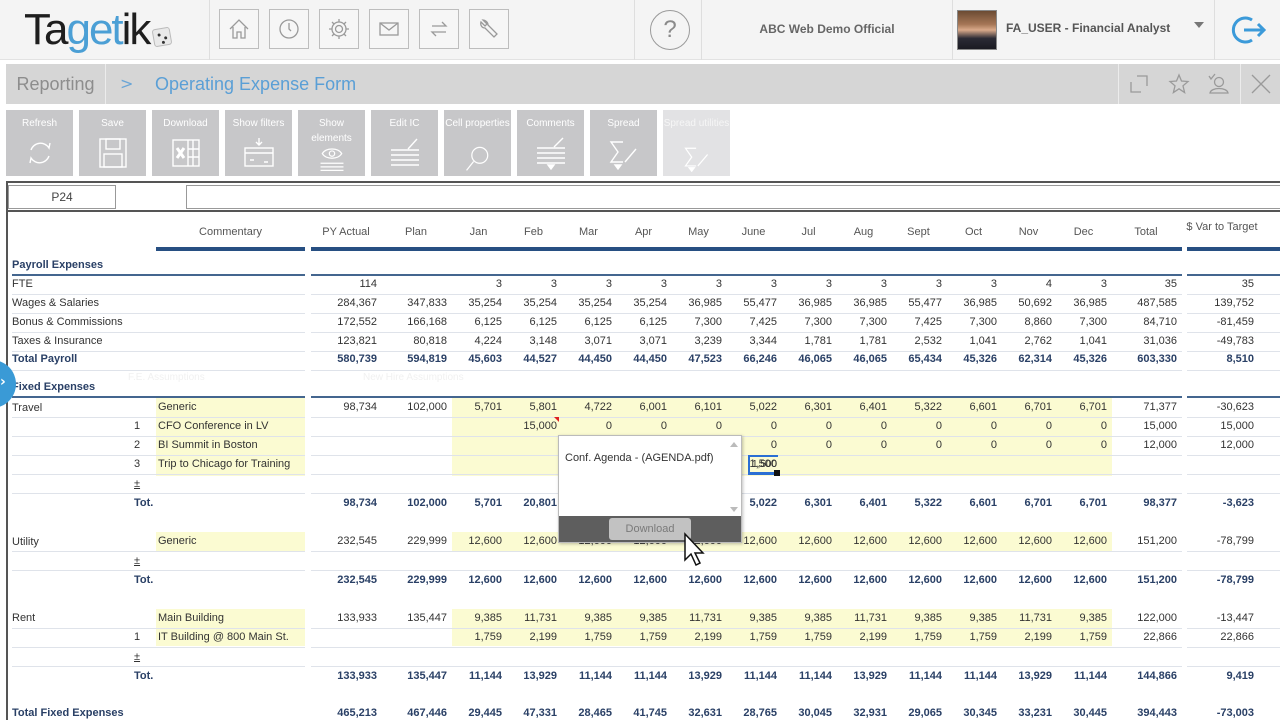 The width and height of the screenshot is (1280, 720). Describe the element at coordinates (1237, 445) in the screenshot. I see `value-cell: 12,000` at that location.